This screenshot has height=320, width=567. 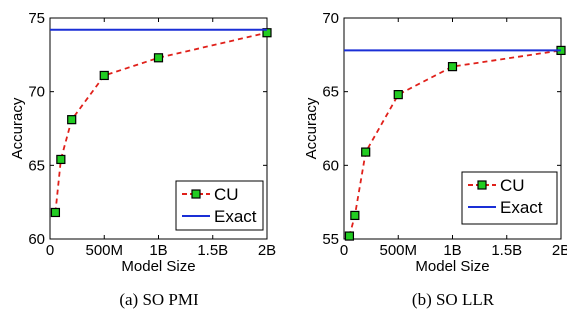 What do you see at coordinates (36, 18) in the screenshot?
I see `y-tick-label: 75` at bounding box center [36, 18].